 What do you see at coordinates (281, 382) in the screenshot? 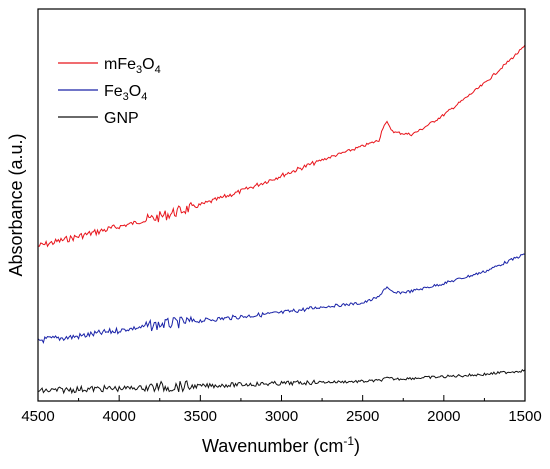
I see `series-line-gnp` at bounding box center [281, 382].